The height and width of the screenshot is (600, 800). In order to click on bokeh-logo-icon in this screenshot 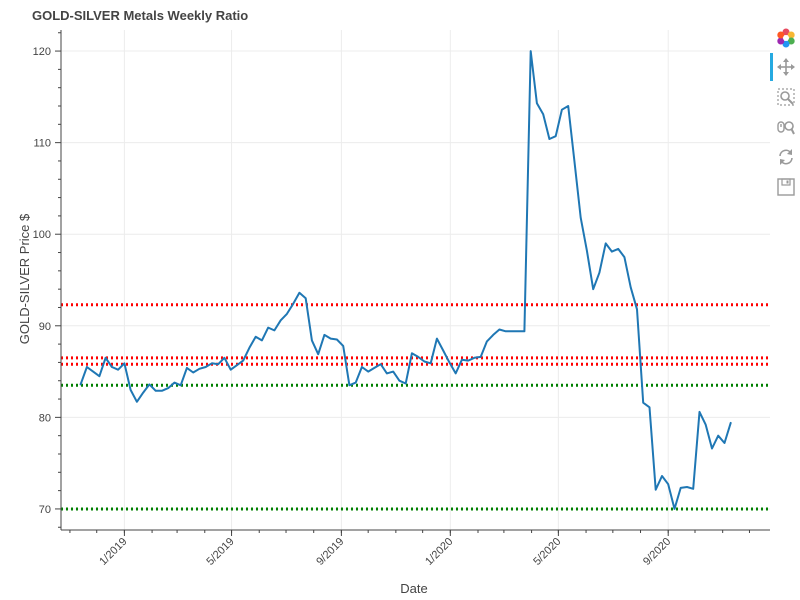, I will do `click(786, 38)`.